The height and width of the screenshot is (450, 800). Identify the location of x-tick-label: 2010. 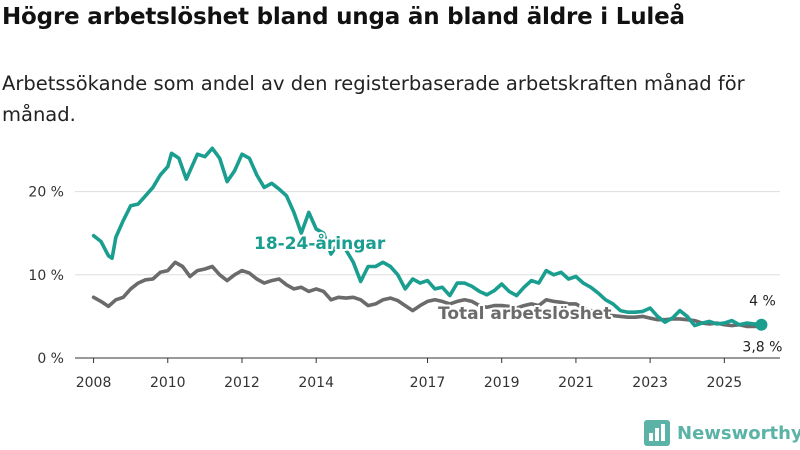
(168, 383).